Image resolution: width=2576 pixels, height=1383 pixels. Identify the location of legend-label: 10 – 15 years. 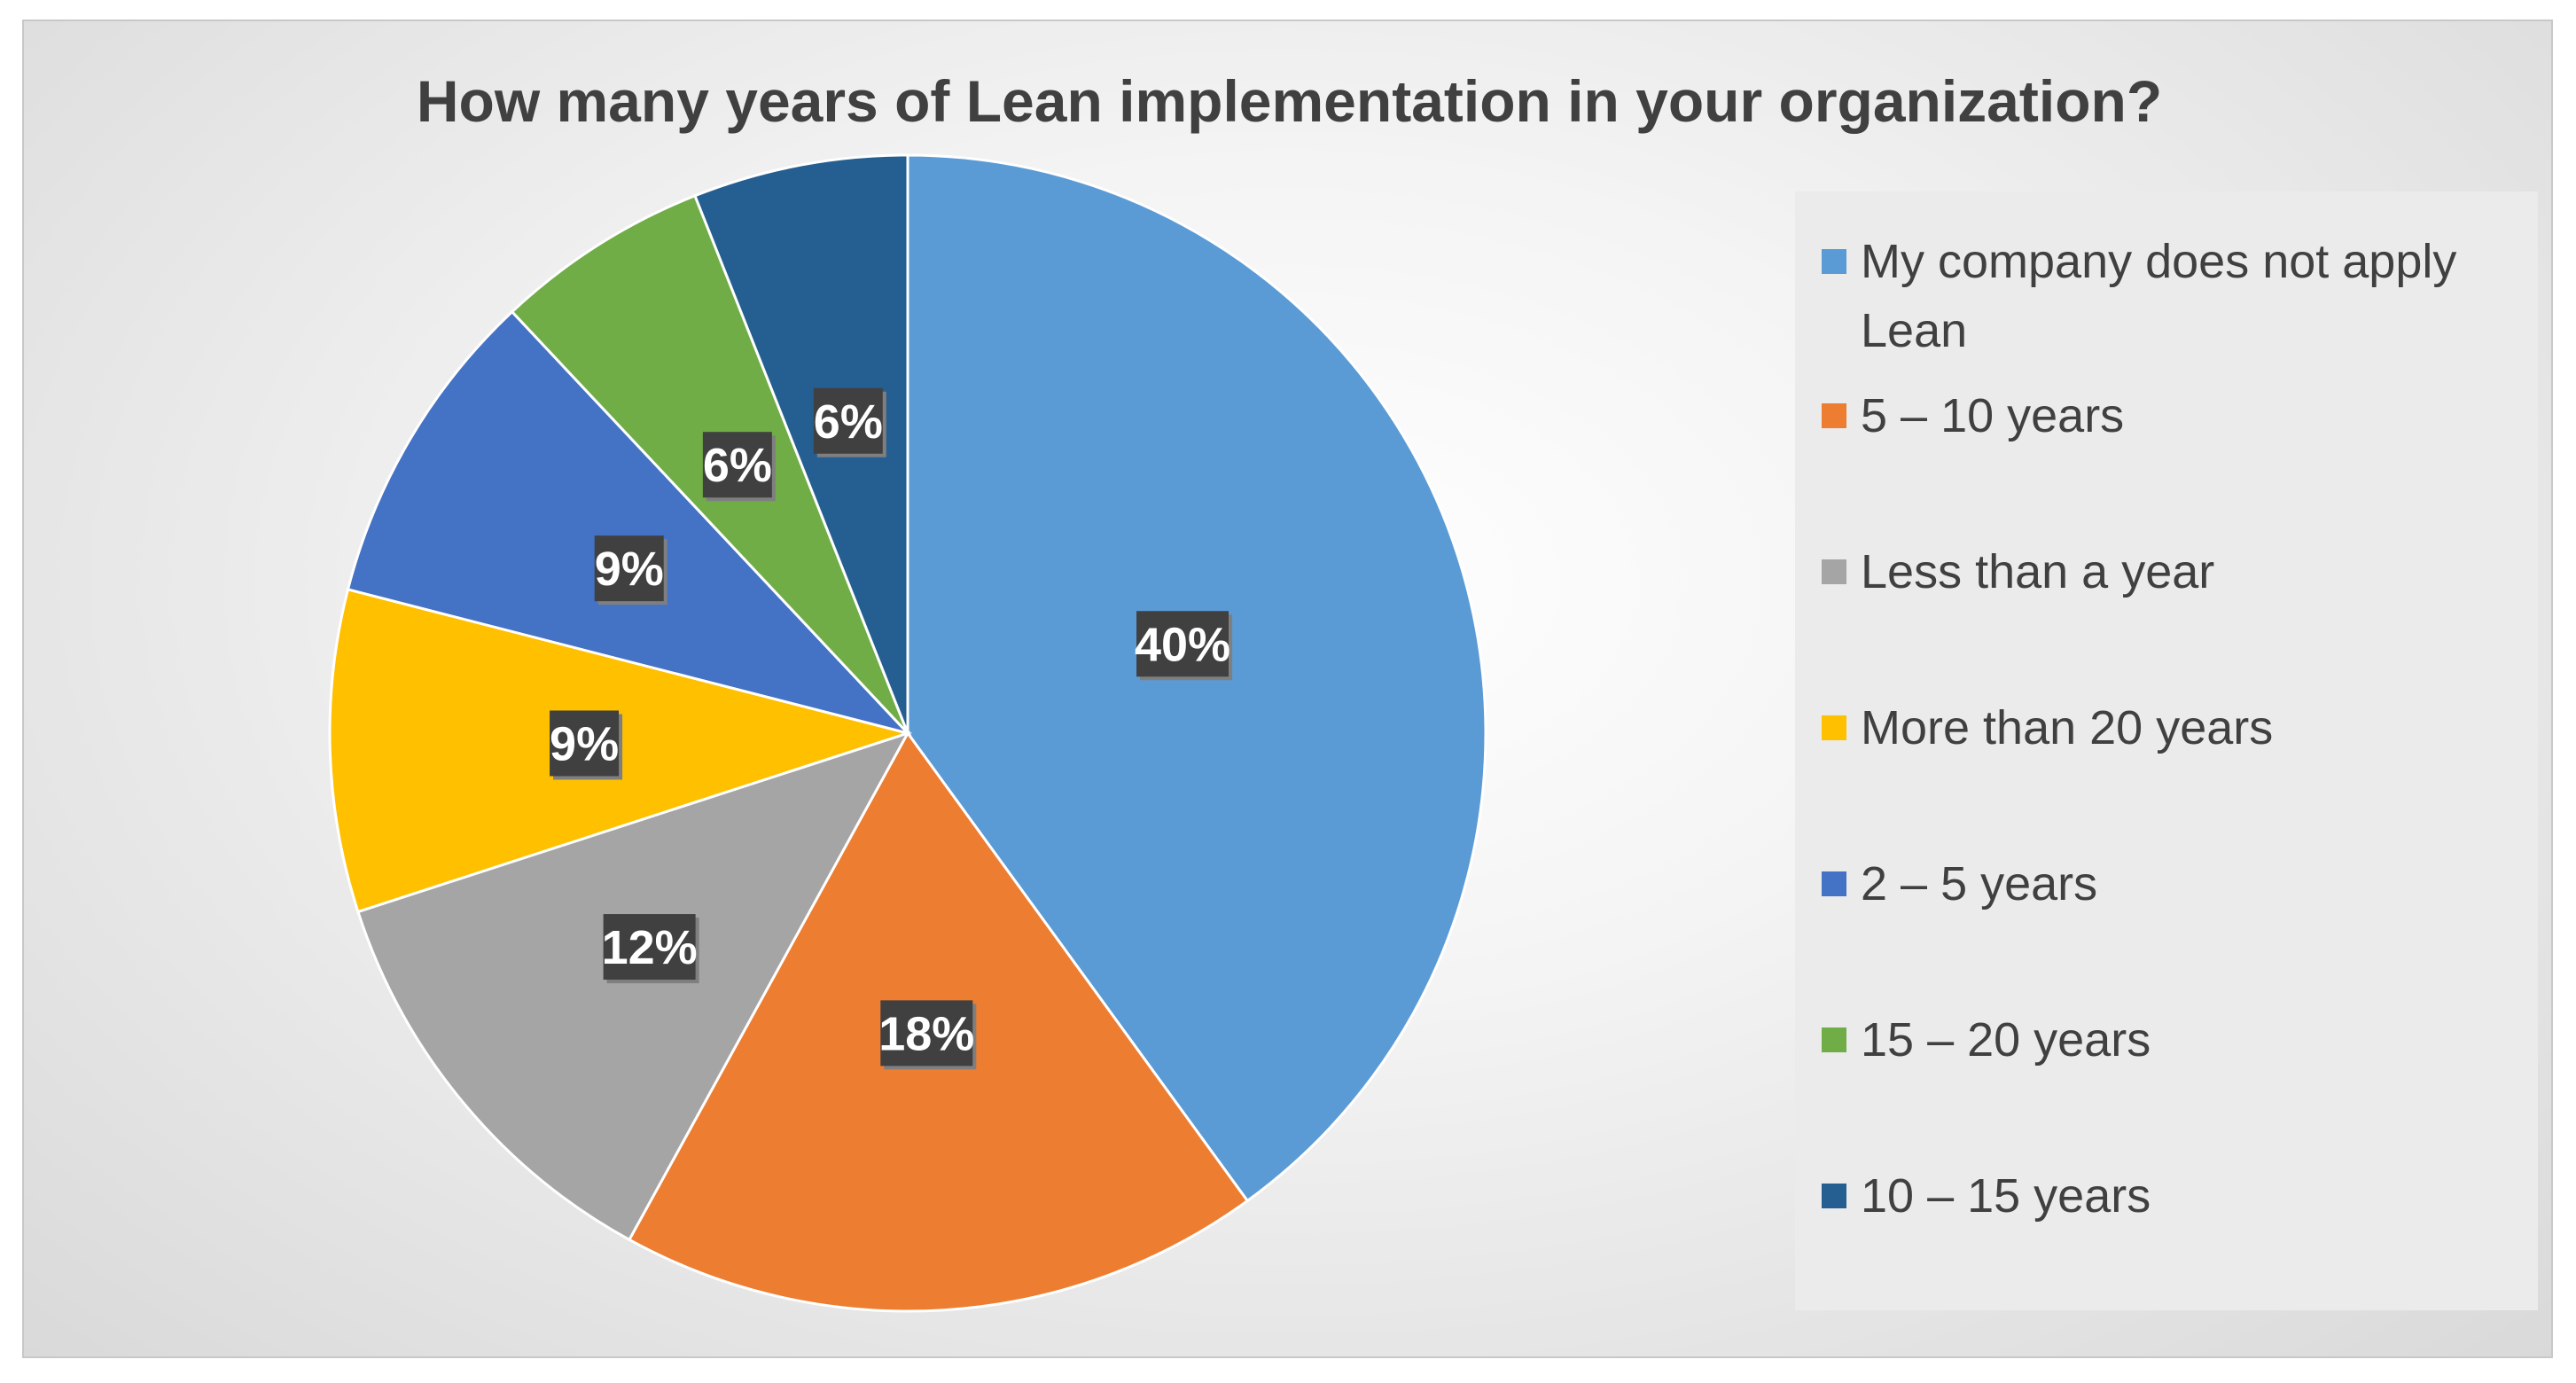
(2006, 1196).